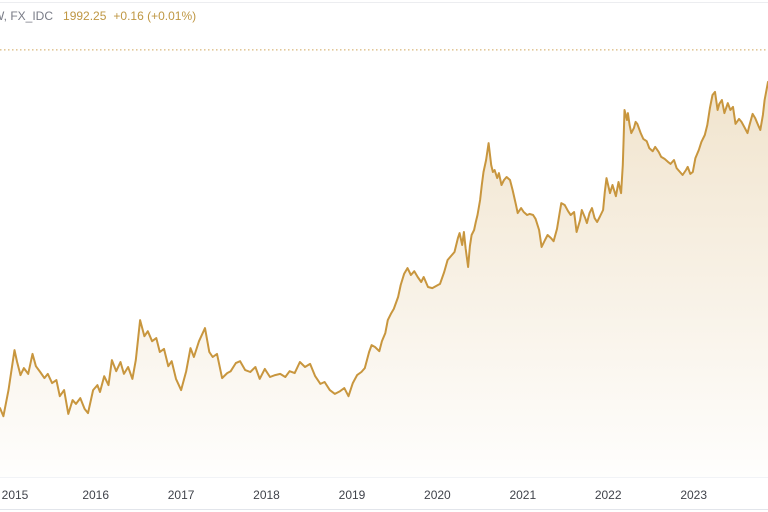 The image size is (768, 512). Describe the element at coordinates (608, 495) in the screenshot. I see `year-label-2022: 2022` at that location.